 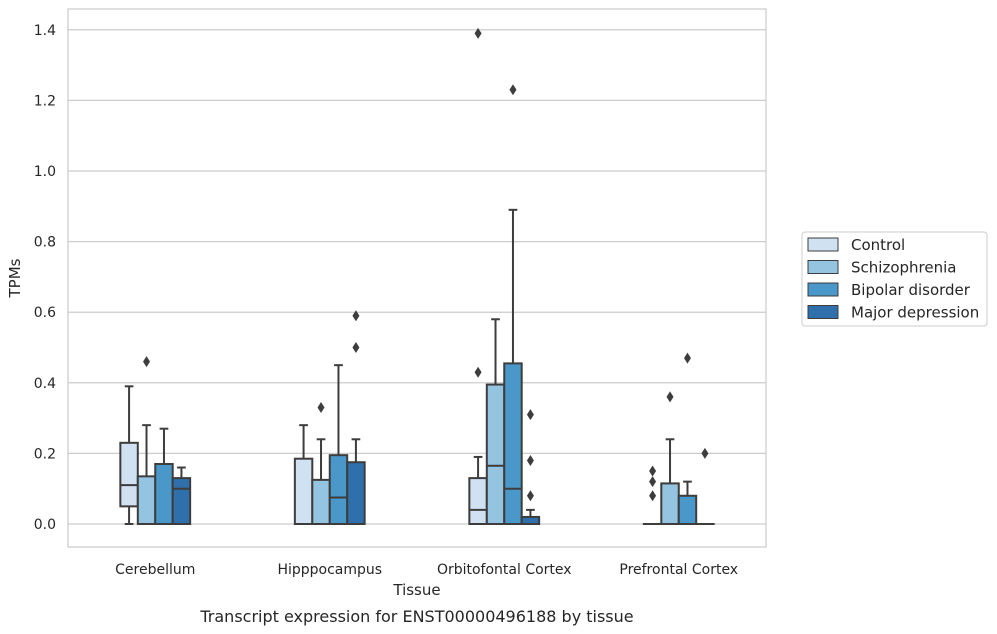 What do you see at coordinates (416, 590) in the screenshot?
I see `x-axis-title: Tissue` at bounding box center [416, 590].